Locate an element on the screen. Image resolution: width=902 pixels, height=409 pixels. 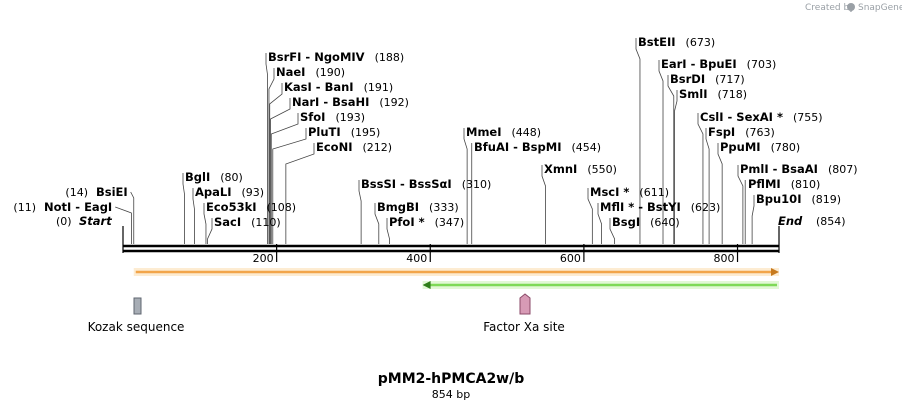
leader-pluti is located at coordinates (289, 186).